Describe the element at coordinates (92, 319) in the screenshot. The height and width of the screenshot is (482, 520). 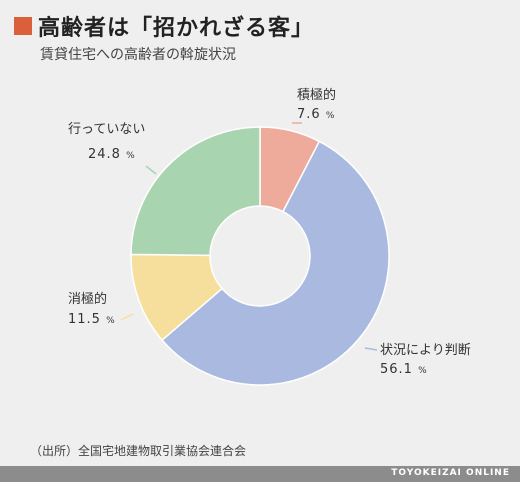
I see `slice-3-value: 11.5 %` at that location.